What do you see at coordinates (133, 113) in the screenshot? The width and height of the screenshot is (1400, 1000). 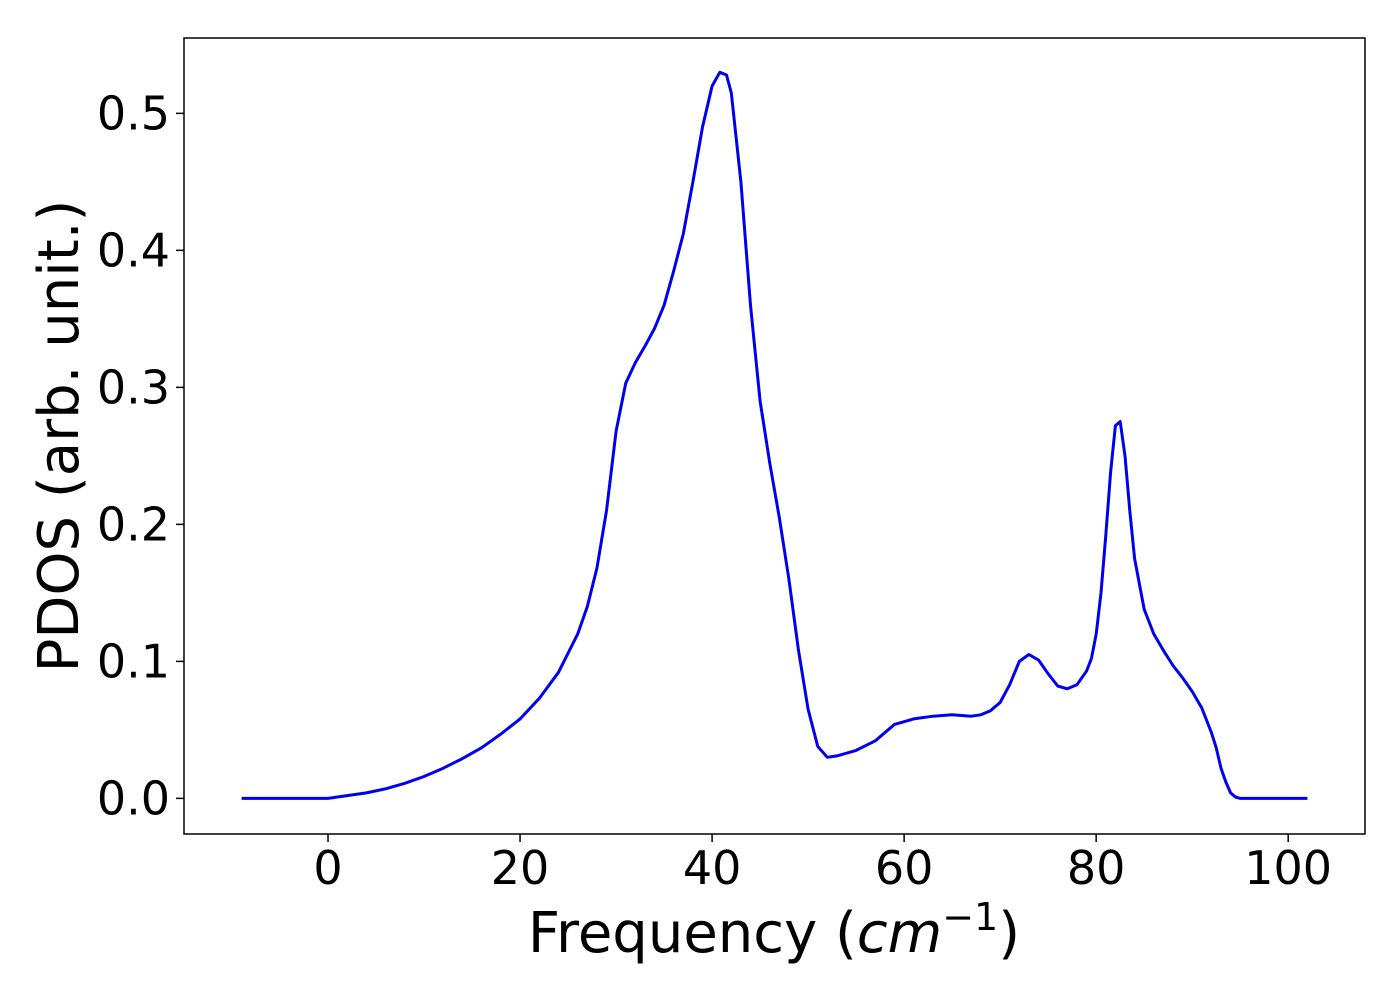 I see `y-tick-label: 0.5` at bounding box center [133, 113].